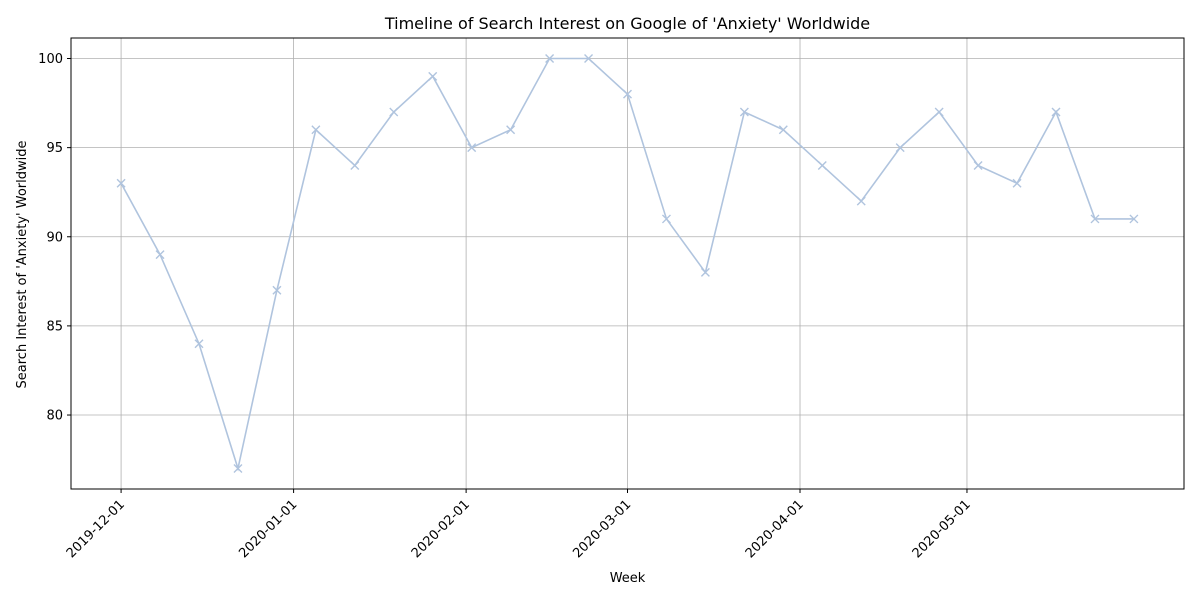 The image size is (1200, 600). What do you see at coordinates (96, 529) in the screenshot?
I see `x-tick-label: 2019-12-01` at bounding box center [96, 529].